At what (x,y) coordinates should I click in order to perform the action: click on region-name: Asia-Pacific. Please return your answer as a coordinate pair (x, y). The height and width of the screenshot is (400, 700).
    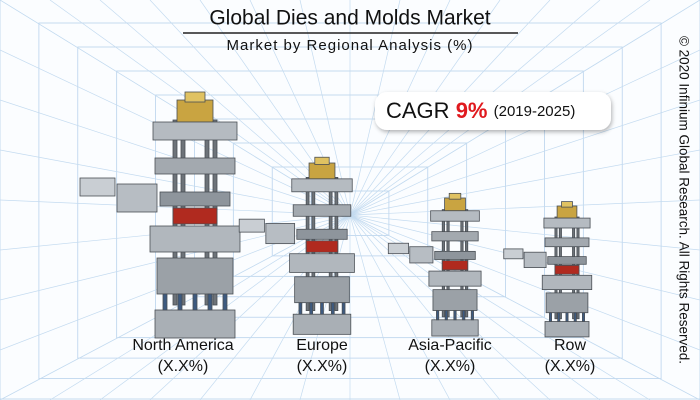
    Looking at the image, I should click on (450, 345).